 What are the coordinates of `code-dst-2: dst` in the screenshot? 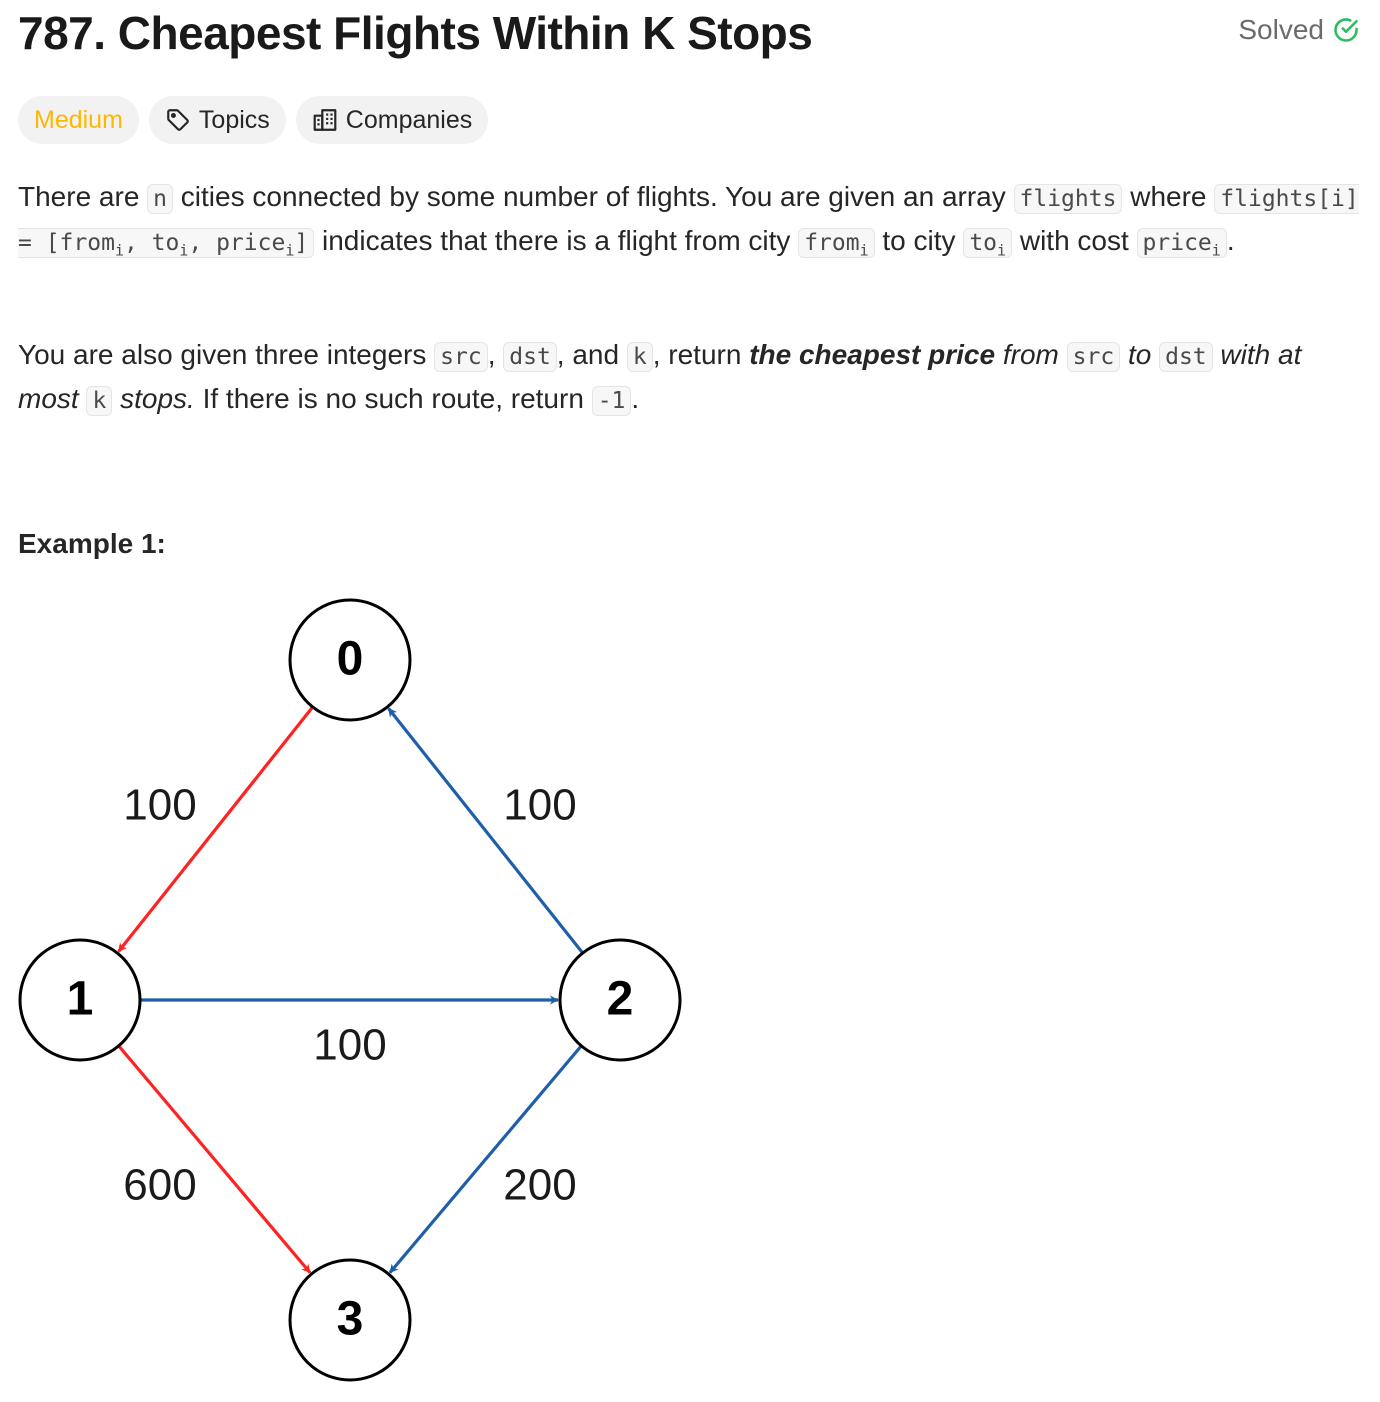 It's located at (1186, 357).